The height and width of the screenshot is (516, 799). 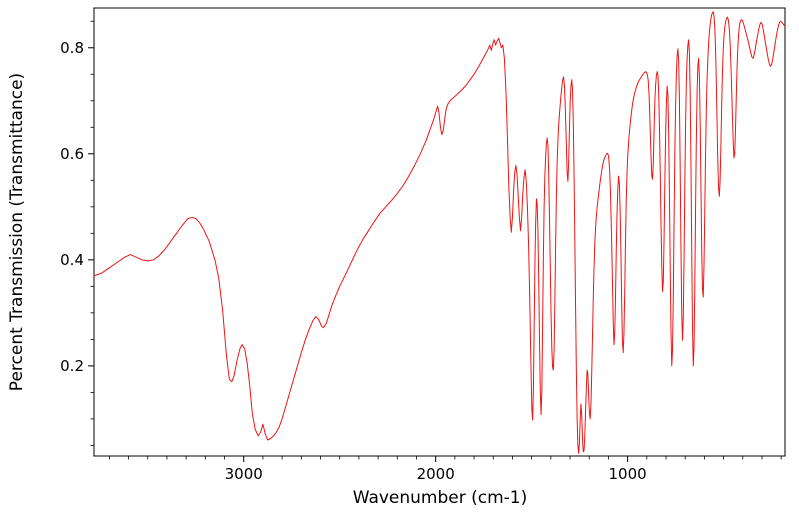 I want to click on y-tick-label: 0.8, so click(x=72, y=48).